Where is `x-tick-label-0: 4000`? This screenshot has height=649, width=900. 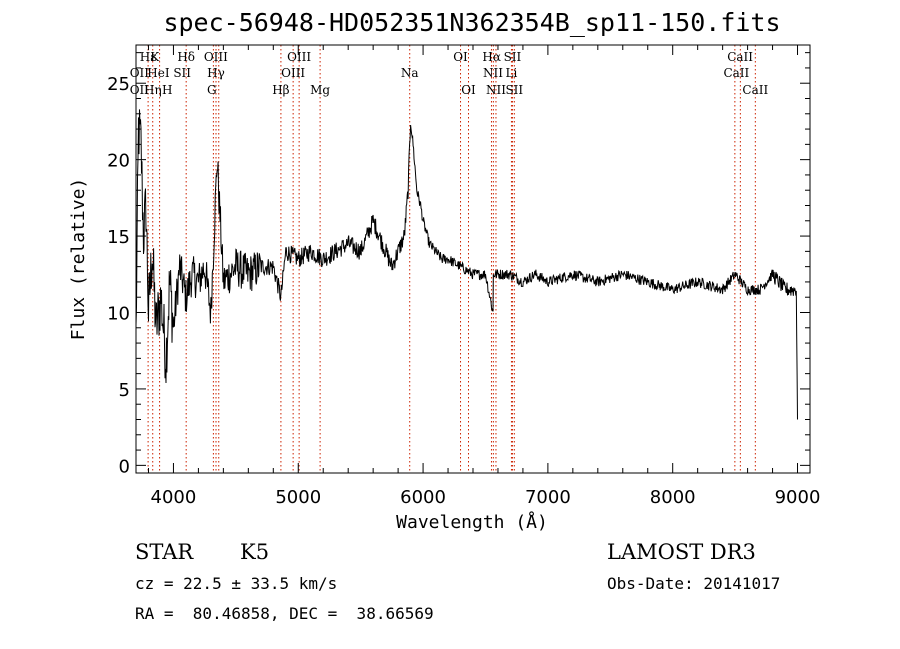
x-tick-label-0: 4000 is located at coordinates (174, 497).